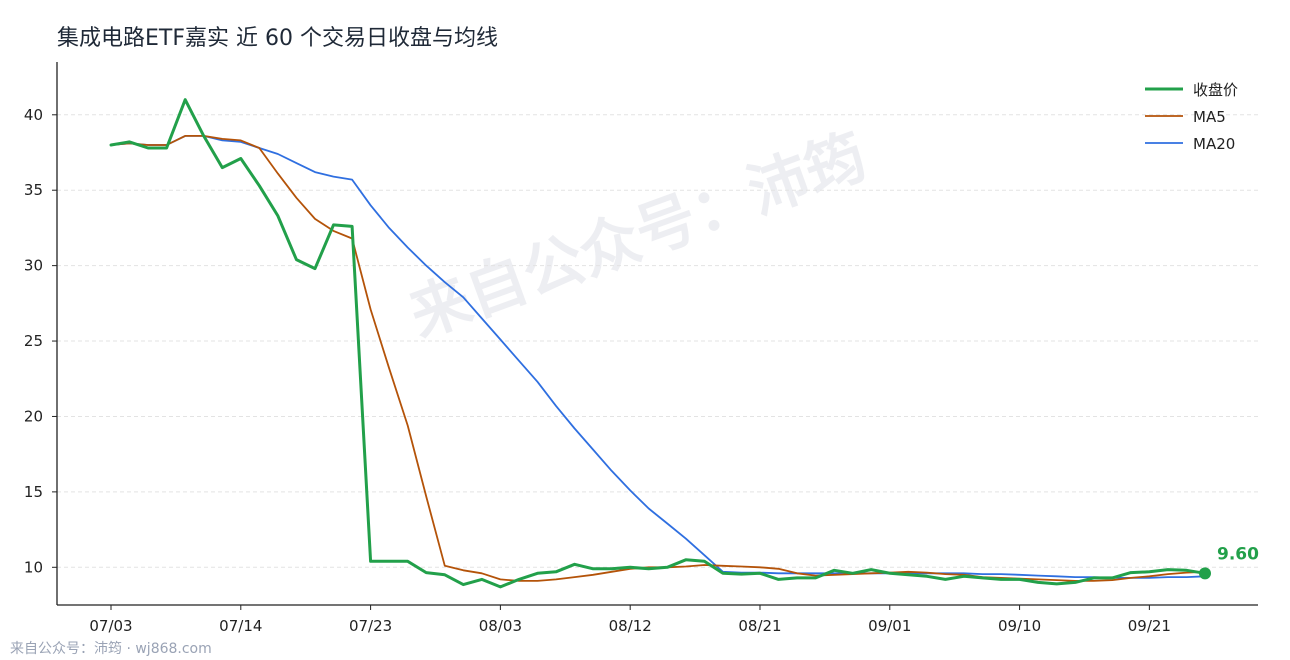 The width and height of the screenshot is (1290, 660). Describe the element at coordinates (33, 190) in the screenshot. I see `y-tick-label: 35` at that location.